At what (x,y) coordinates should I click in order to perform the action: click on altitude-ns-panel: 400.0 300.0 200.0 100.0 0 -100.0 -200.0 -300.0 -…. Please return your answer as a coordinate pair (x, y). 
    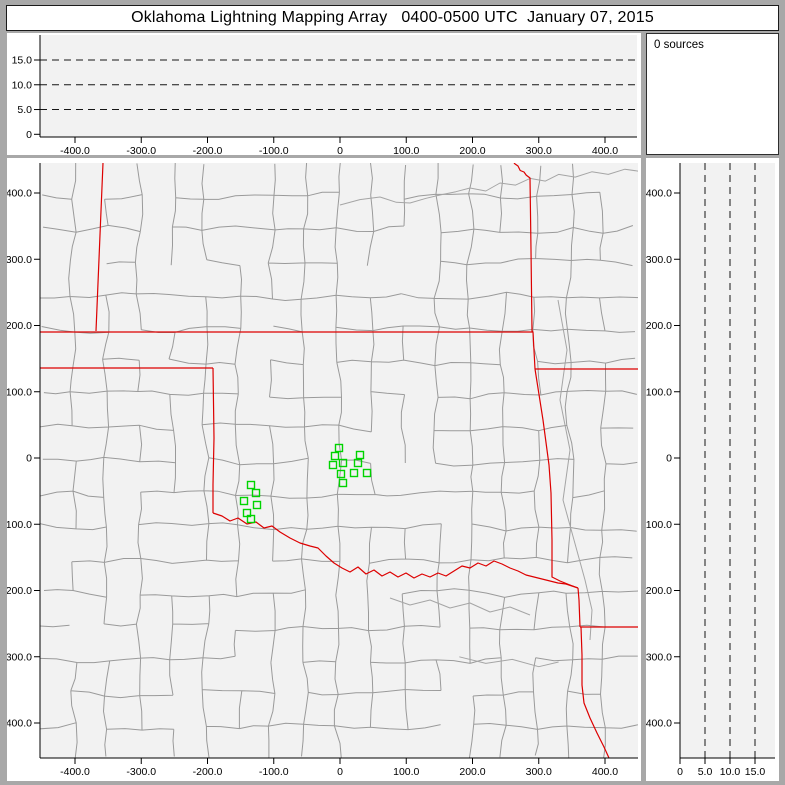
    Looking at the image, I should click on (712, 469).